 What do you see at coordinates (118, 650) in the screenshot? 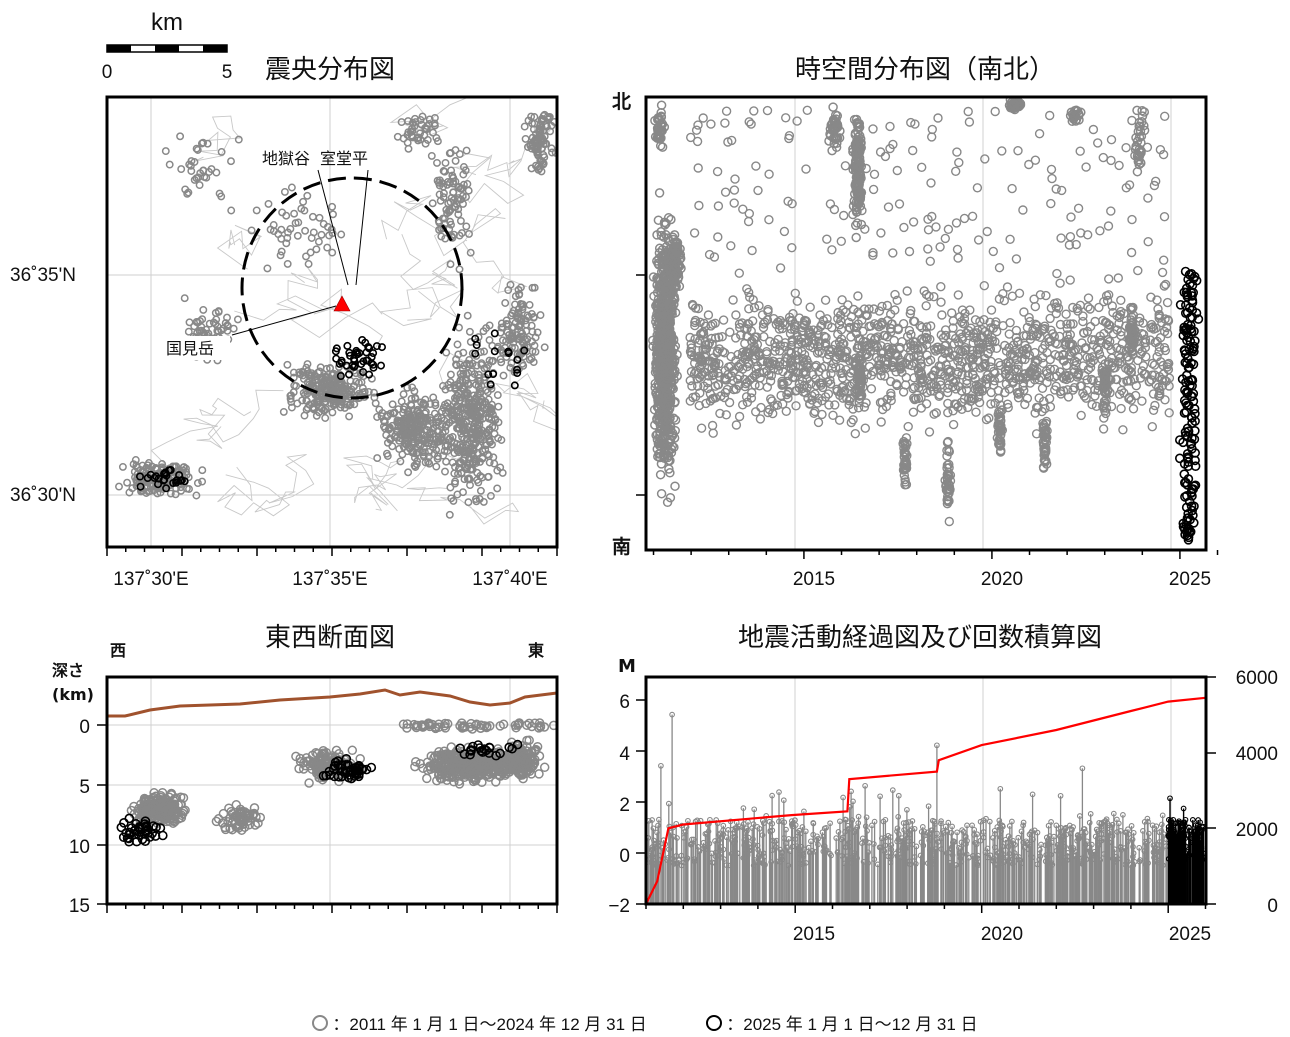
I see `west-label: 西` at bounding box center [118, 650].